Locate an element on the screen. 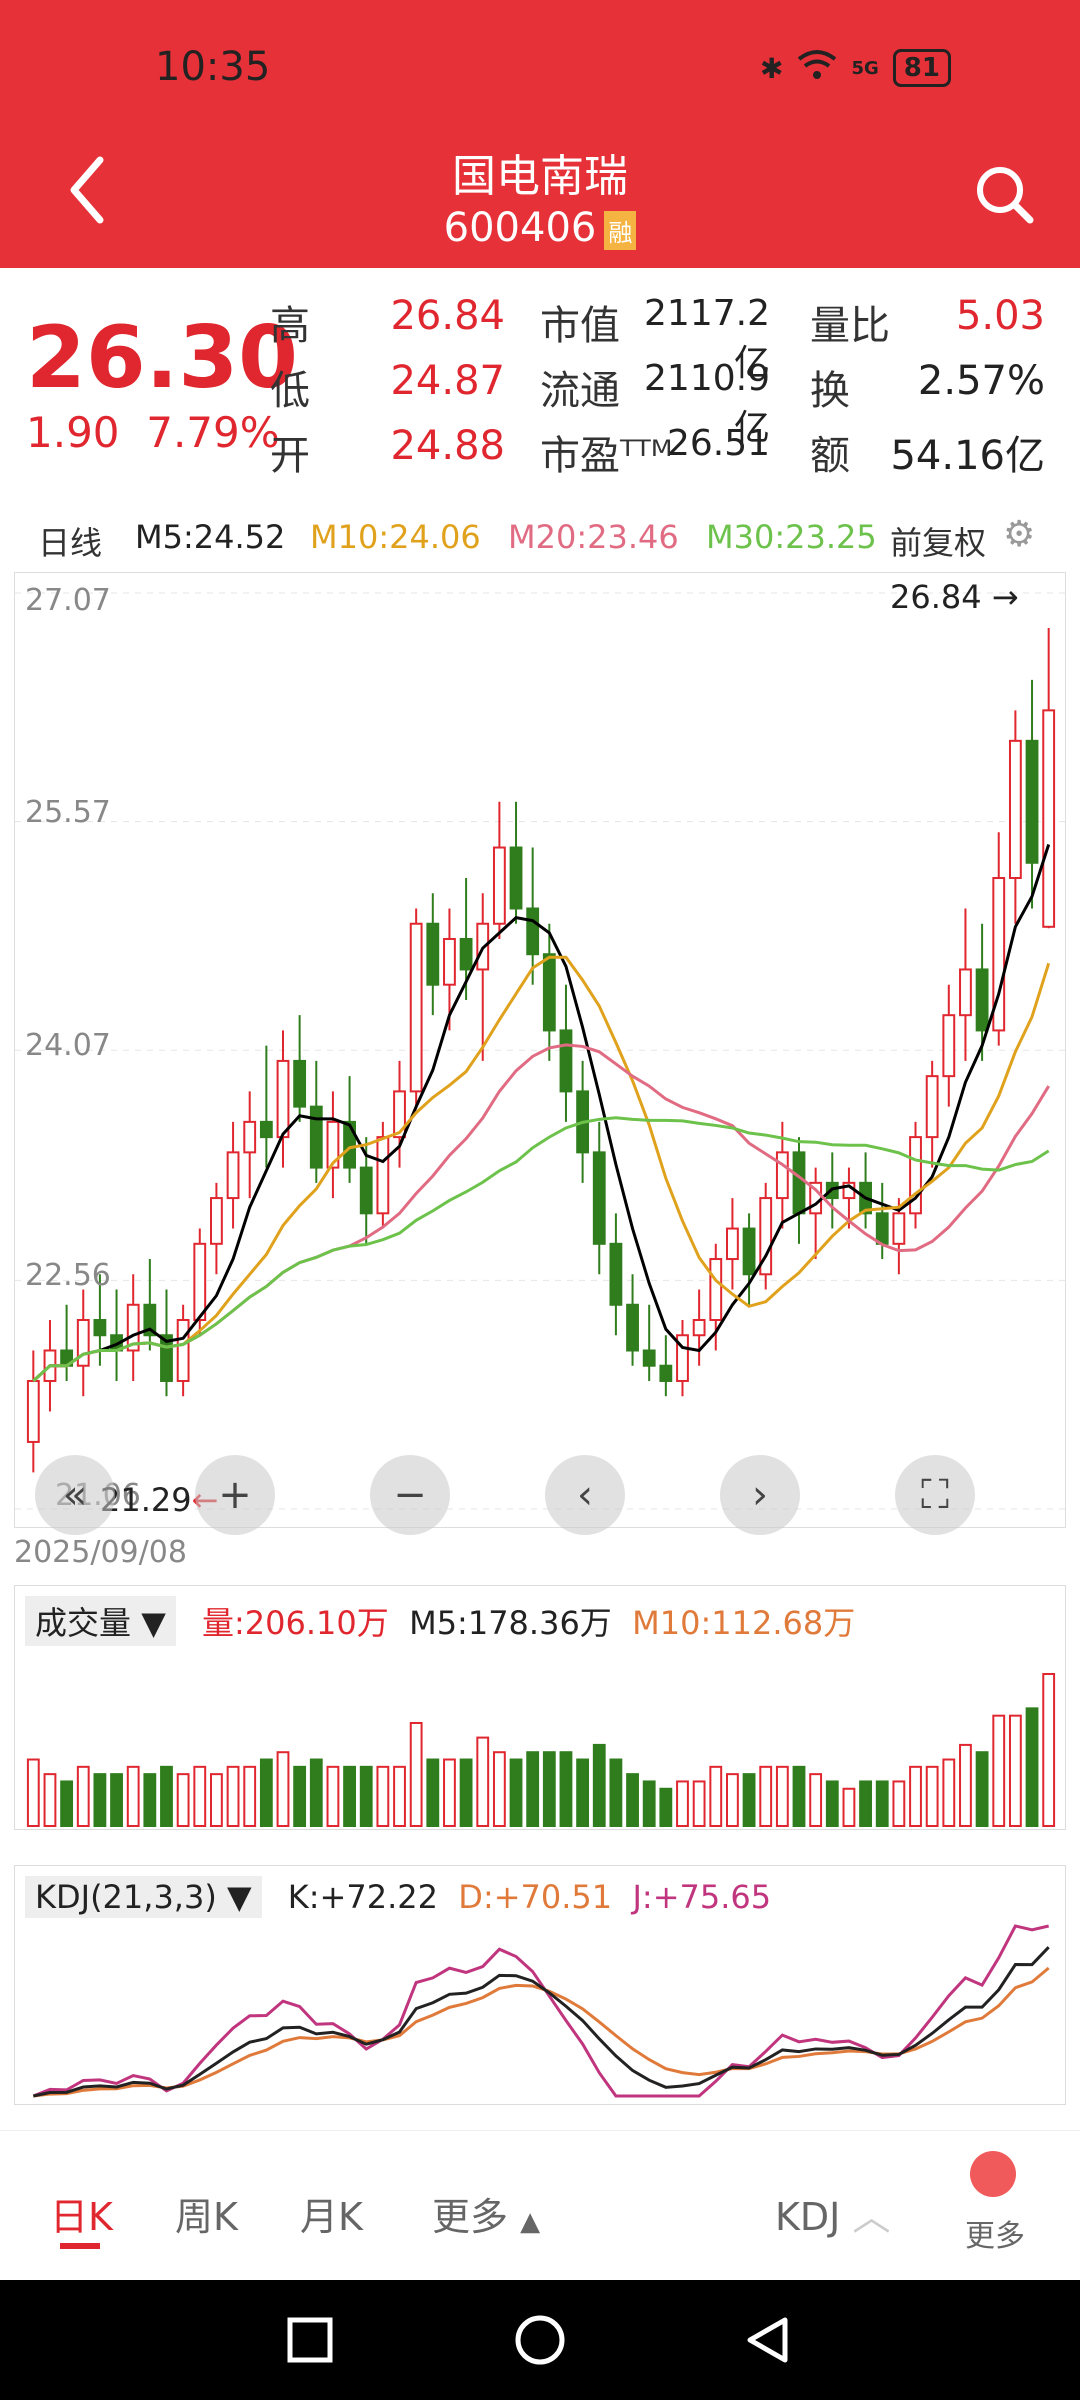 This screenshot has height=2404, width=1080. system-nav-bar is located at coordinates (540, 2340).